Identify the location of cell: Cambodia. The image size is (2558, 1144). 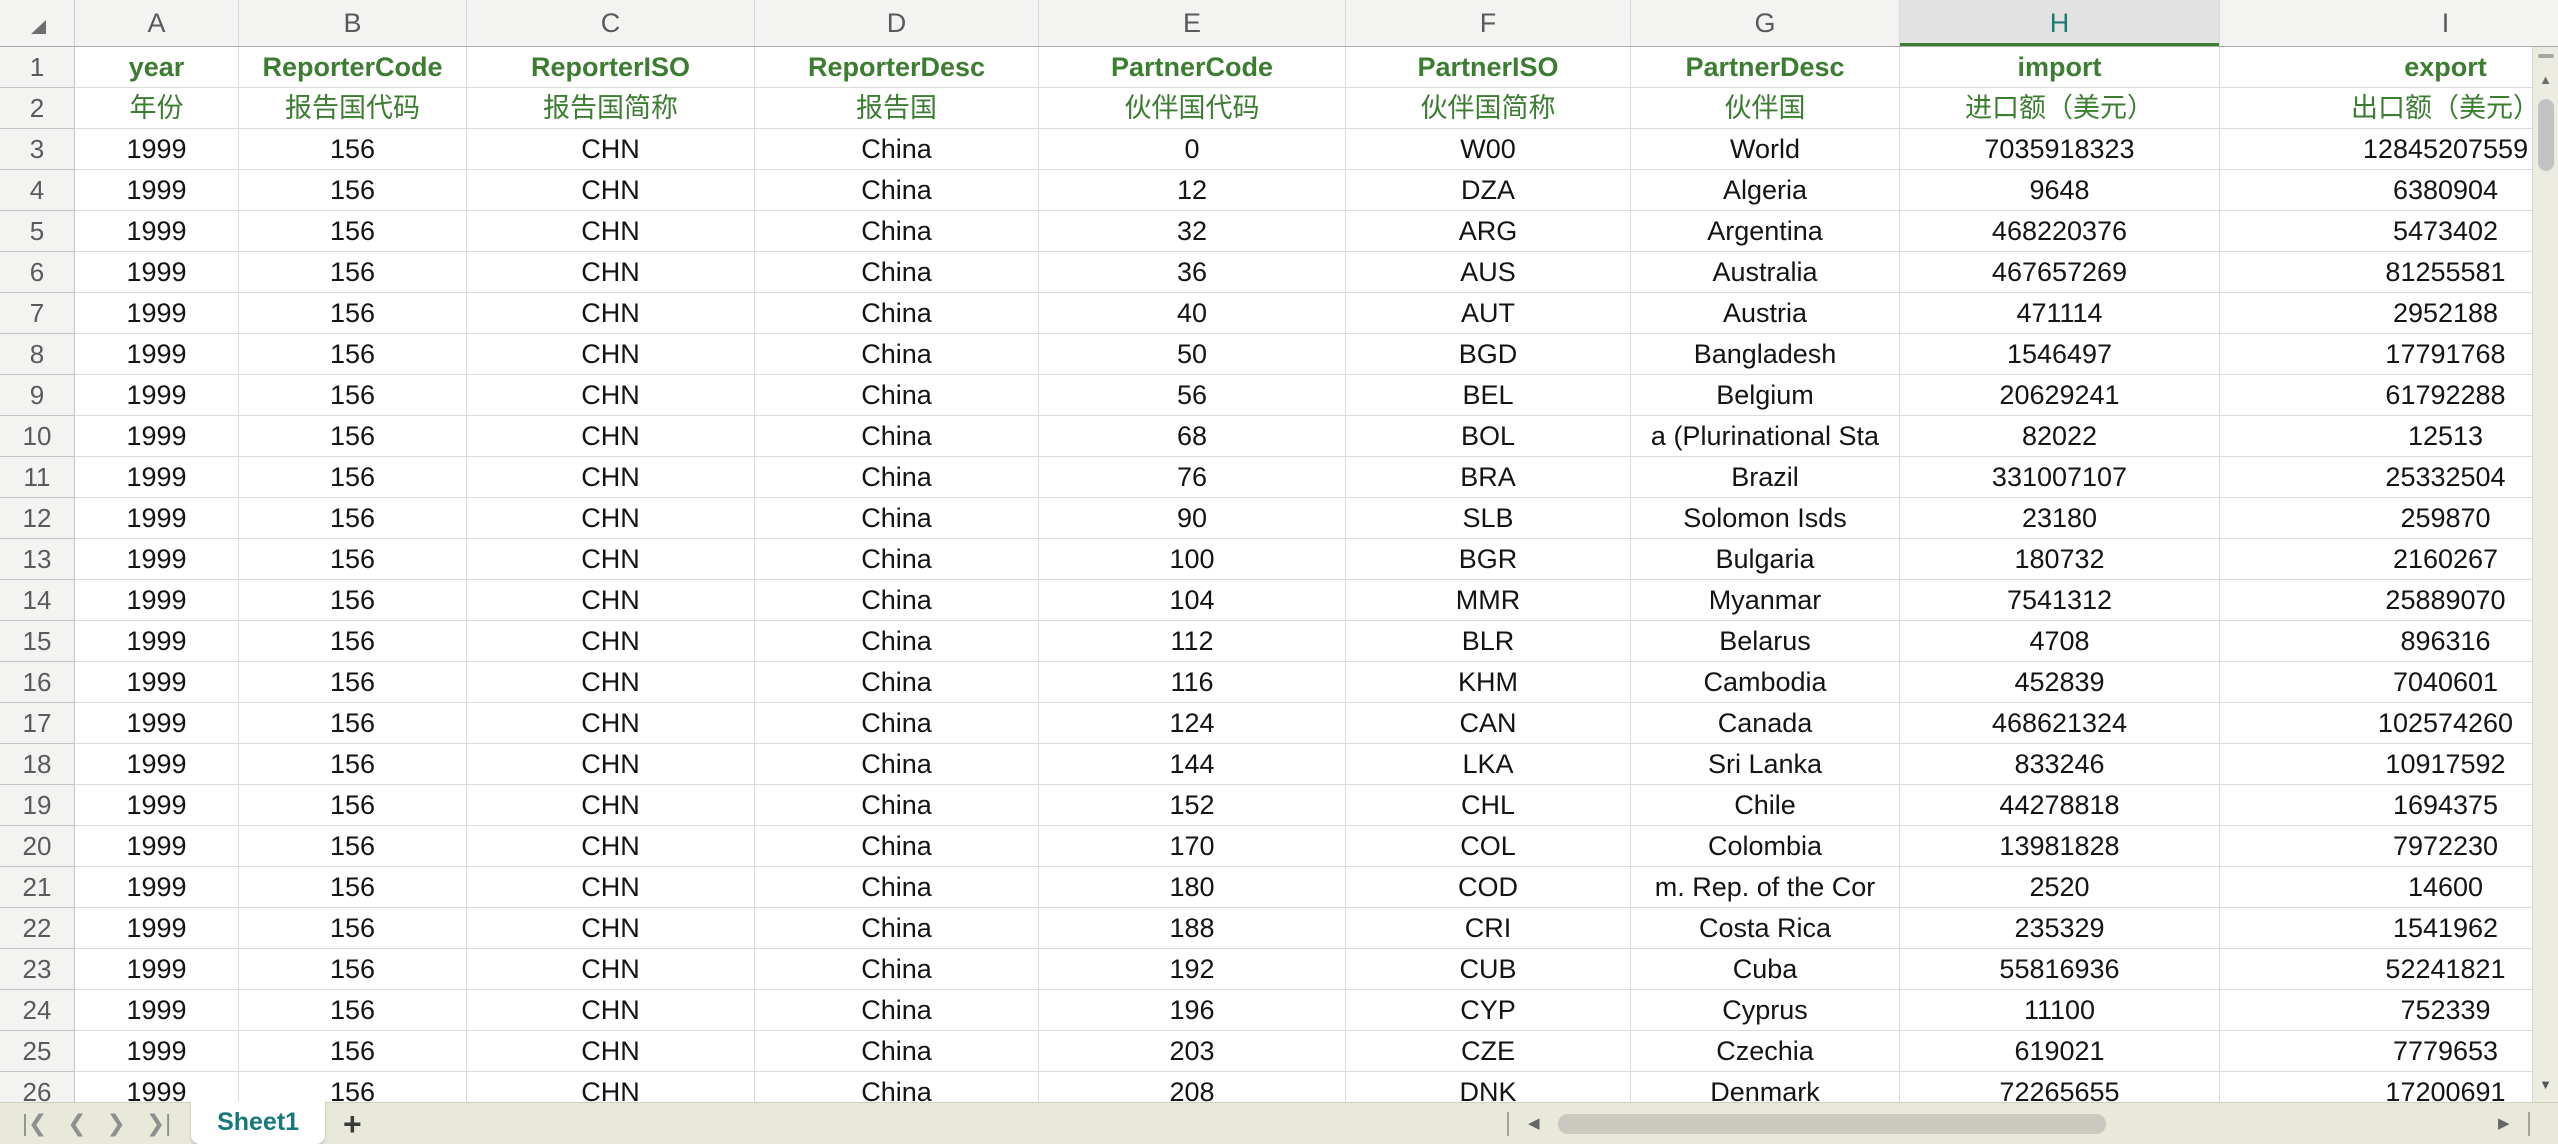
(1765, 682).